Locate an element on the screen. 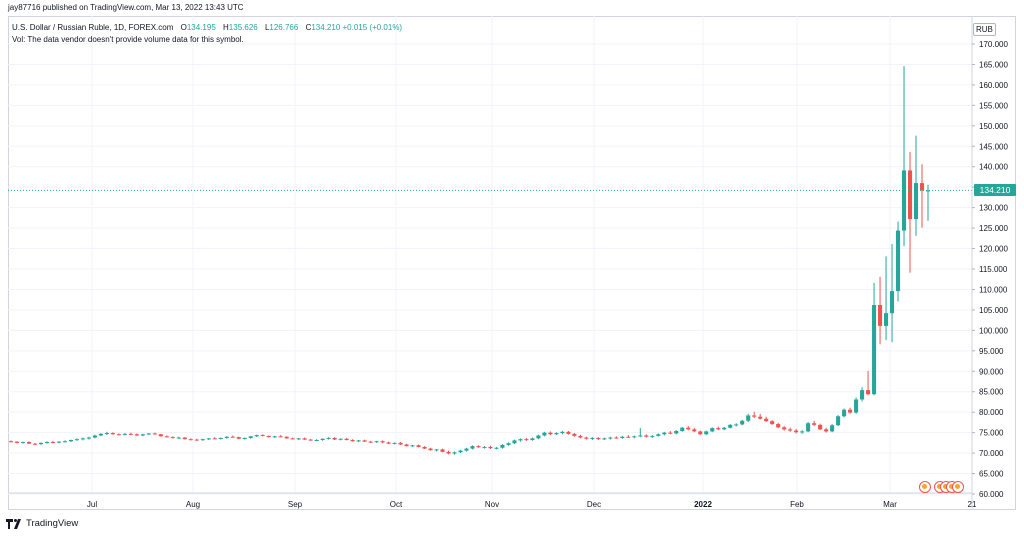 Image resolution: width=1024 pixels, height=537 pixels. currency-badge: RUB is located at coordinates (984, 29).